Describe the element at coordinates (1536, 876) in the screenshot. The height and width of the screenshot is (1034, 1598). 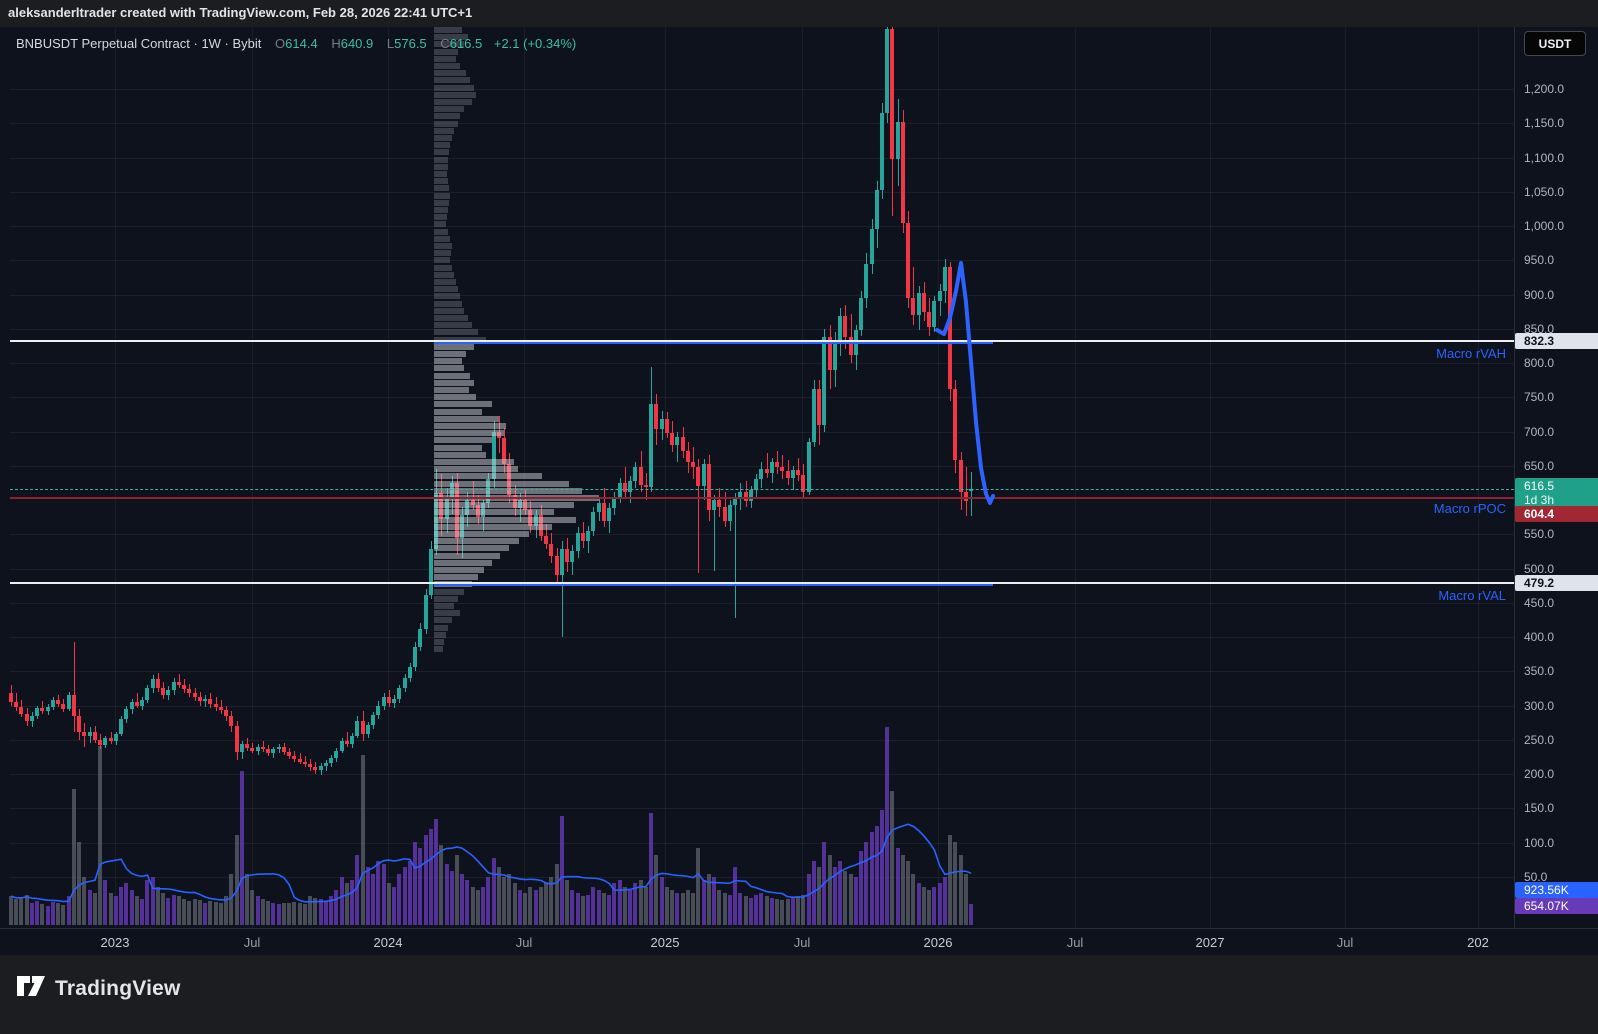
I see `price-tick: 50.0` at that location.